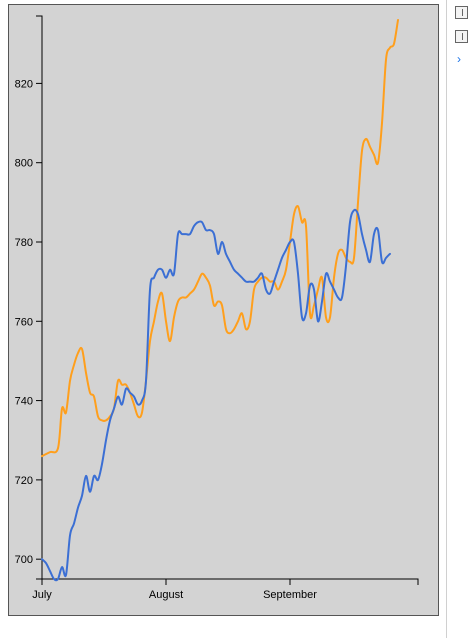 Image resolution: width=469 pixels, height=638 pixels. Describe the element at coordinates (24, 402) in the screenshot. I see `y-tick-label: 740` at that location.